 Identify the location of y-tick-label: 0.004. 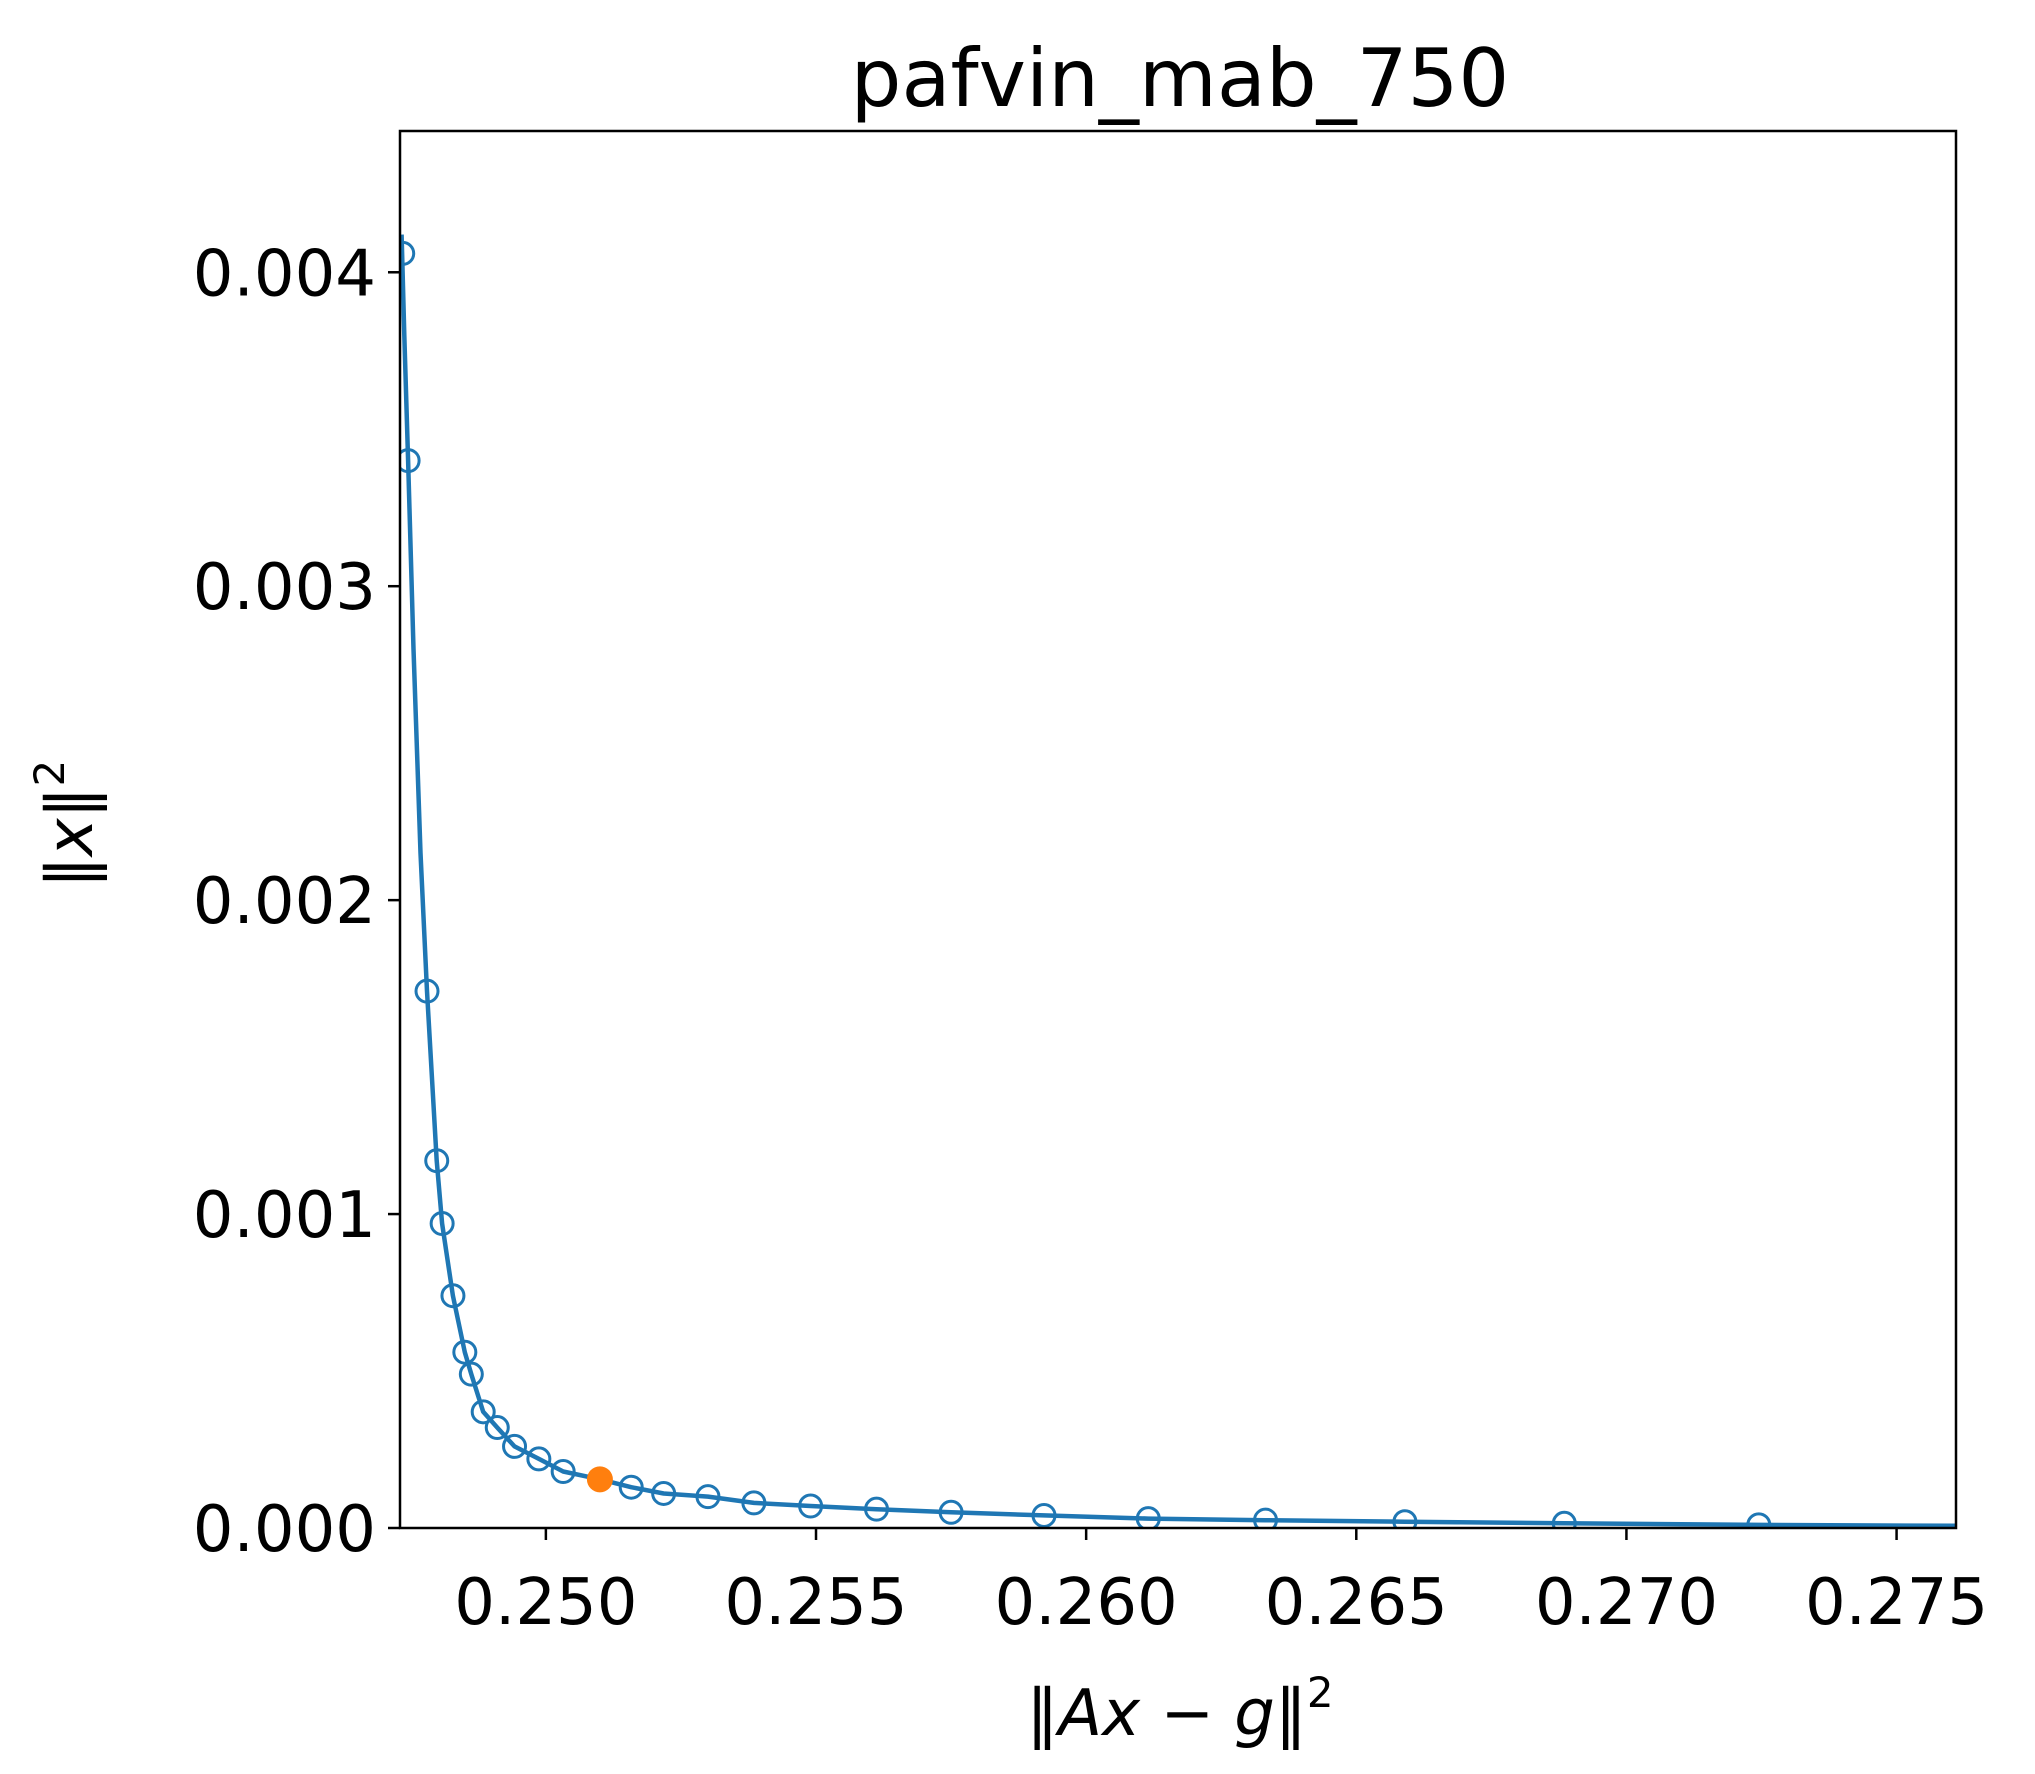
(284, 274).